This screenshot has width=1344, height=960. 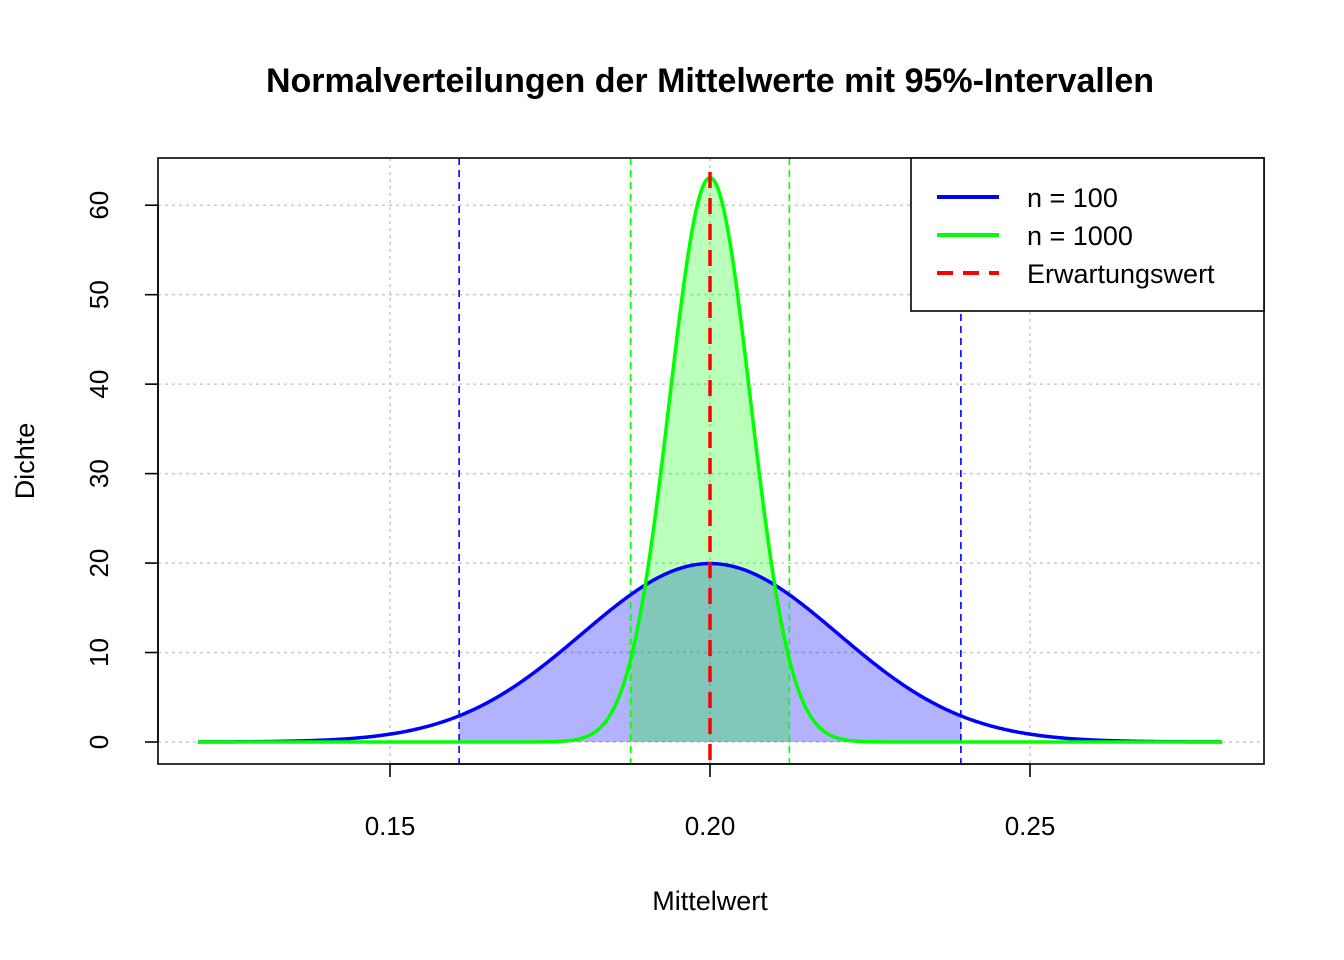 What do you see at coordinates (99, 205) in the screenshot?
I see `y-tick-label-6: 60` at bounding box center [99, 205].